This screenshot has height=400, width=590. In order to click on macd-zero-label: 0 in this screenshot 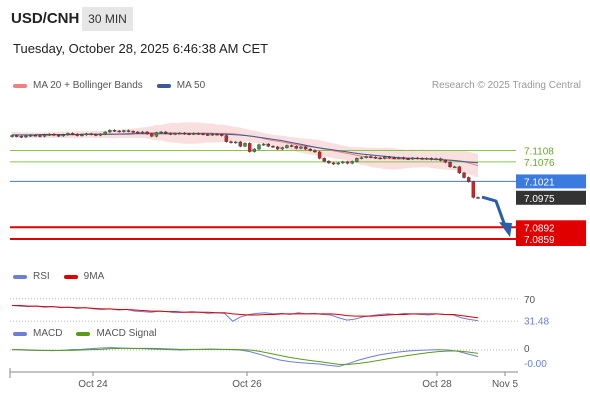, I will do `click(527, 349)`.